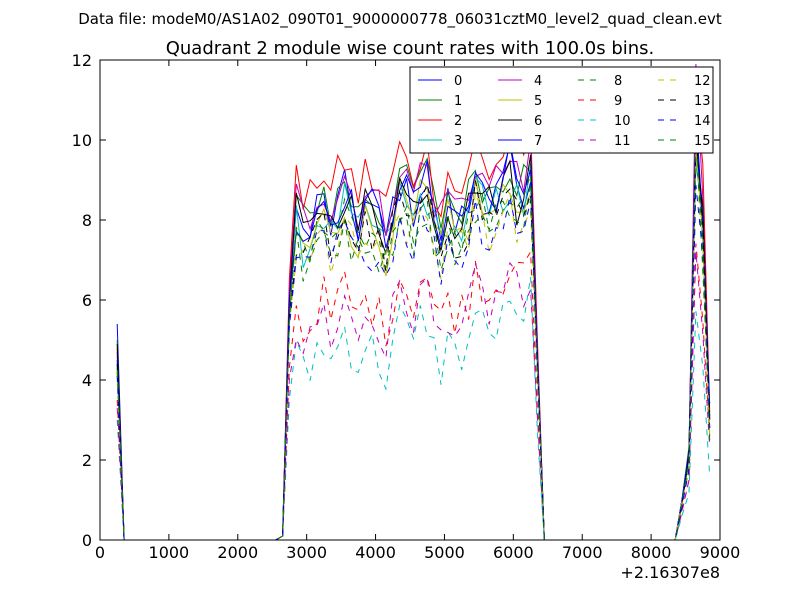  What do you see at coordinates (237, 552) in the screenshot?
I see `x-tick-label: 2000` at bounding box center [237, 552].